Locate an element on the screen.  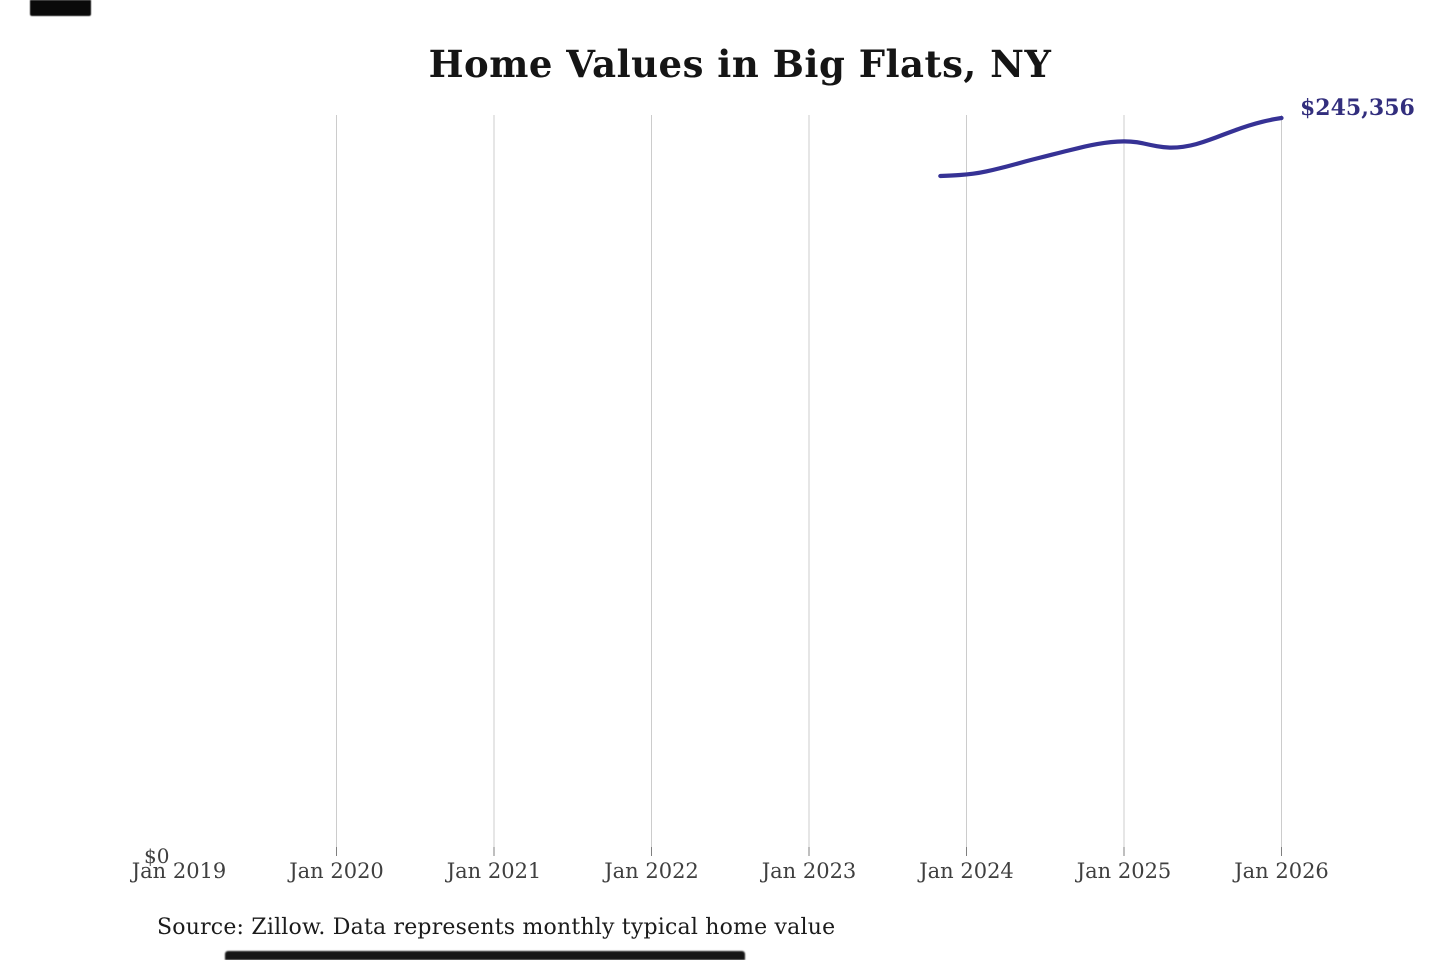
x-axis-label: Jan 2021 is located at coordinates (494, 871).